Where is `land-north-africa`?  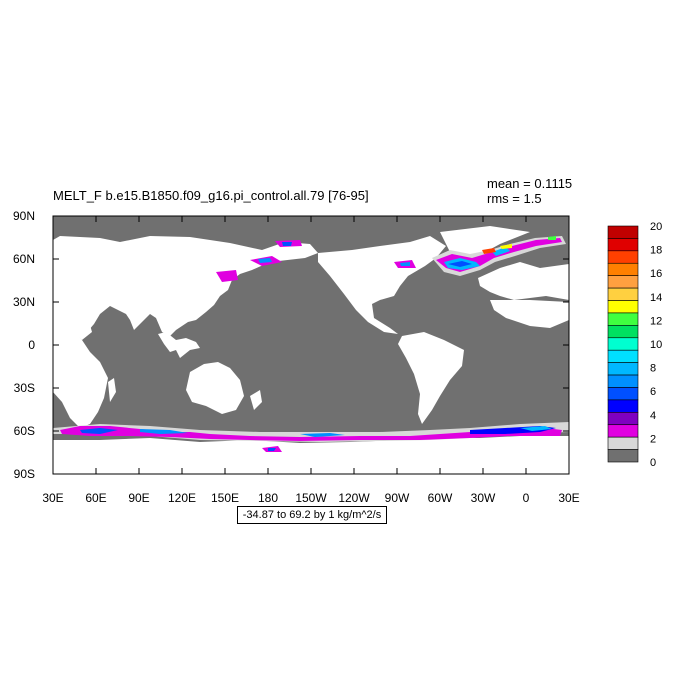
land-north-africa is located at coordinates (529, 314).